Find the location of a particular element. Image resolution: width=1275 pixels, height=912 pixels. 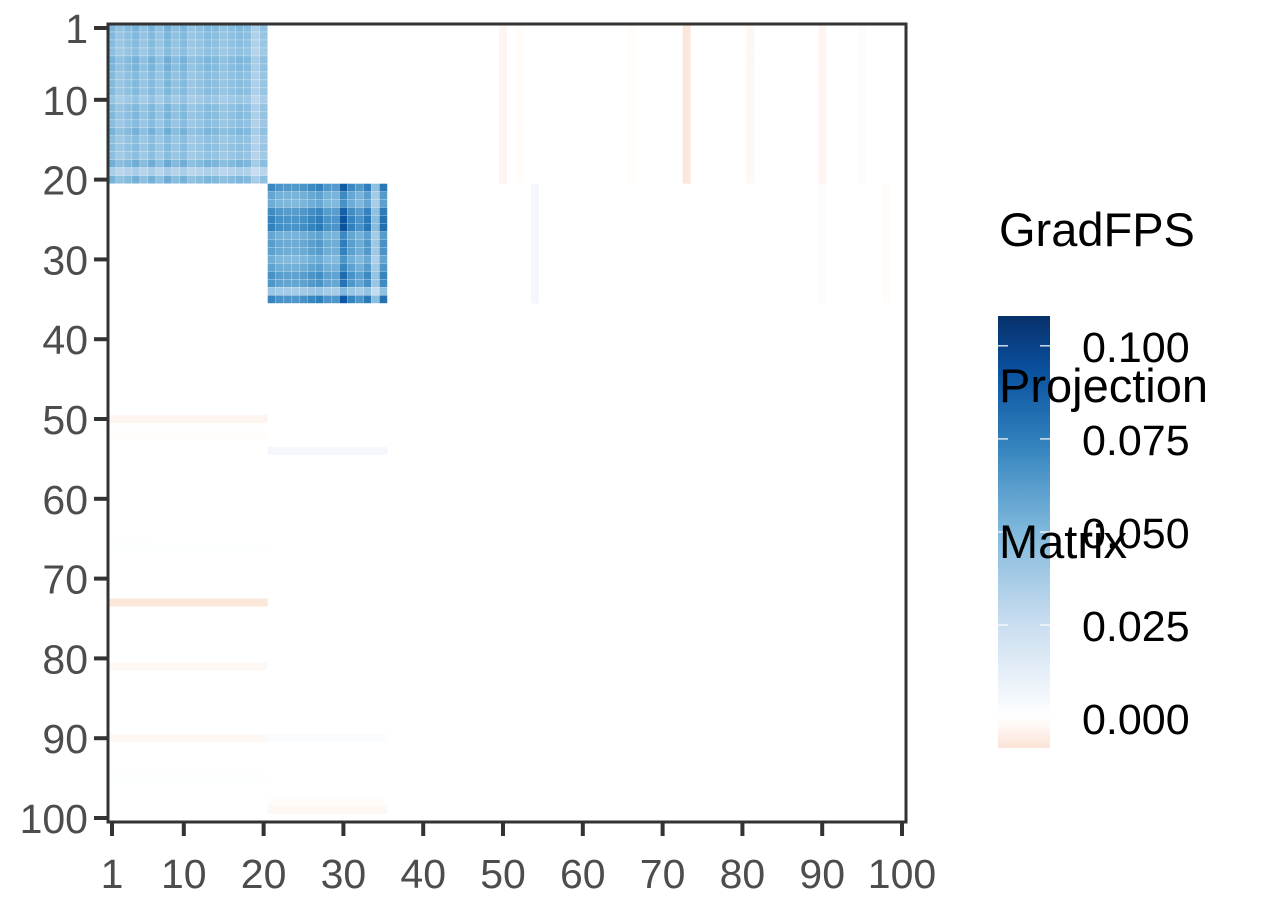

x-tick-label: 40 is located at coordinates (423, 874).